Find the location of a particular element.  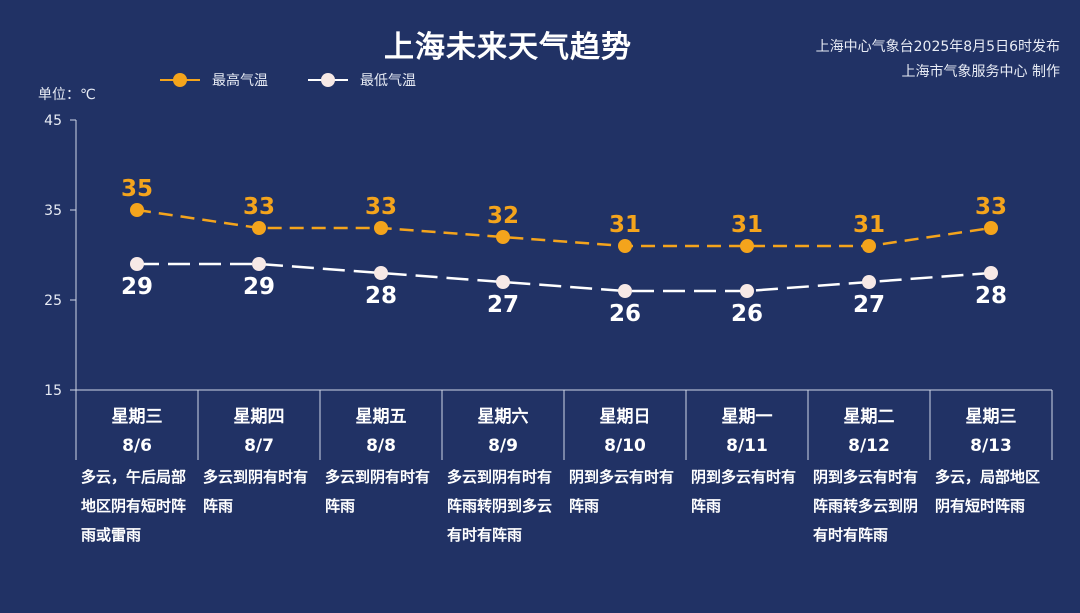

x-tick-date: 8/11 is located at coordinates (747, 446).